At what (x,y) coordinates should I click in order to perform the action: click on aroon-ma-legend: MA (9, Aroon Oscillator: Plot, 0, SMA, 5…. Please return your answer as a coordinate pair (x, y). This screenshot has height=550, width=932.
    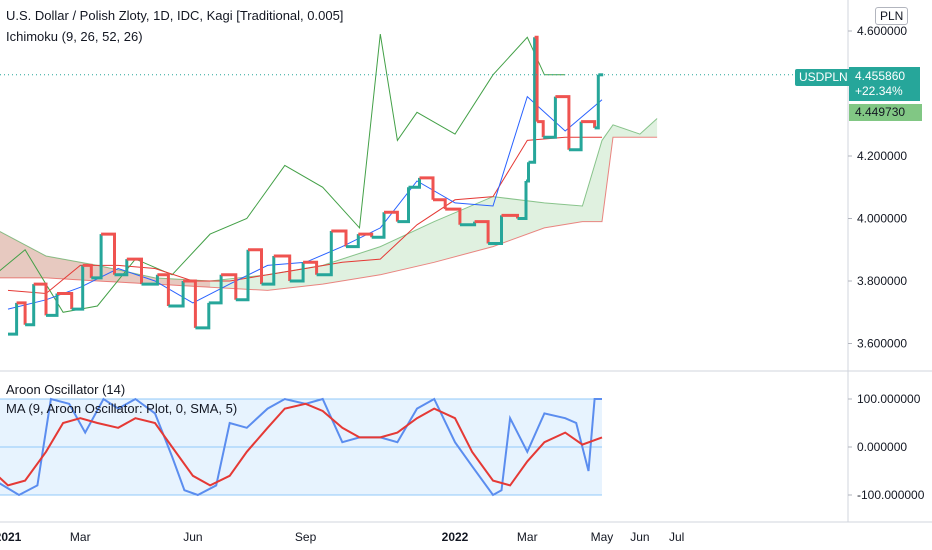
    Looking at the image, I should click on (122, 408).